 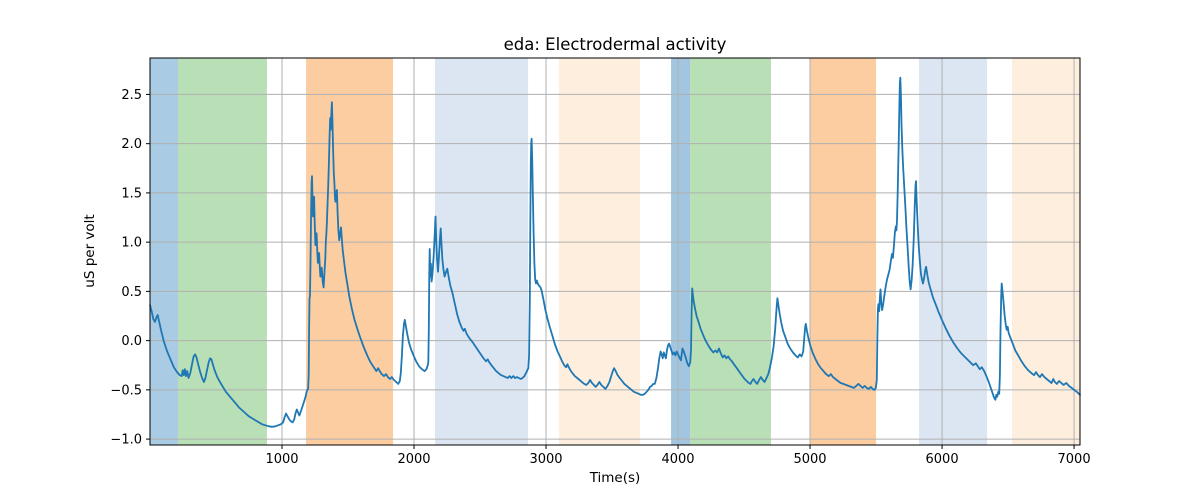 What do you see at coordinates (942, 459) in the screenshot?
I see `x-tick-label: 6000` at bounding box center [942, 459].